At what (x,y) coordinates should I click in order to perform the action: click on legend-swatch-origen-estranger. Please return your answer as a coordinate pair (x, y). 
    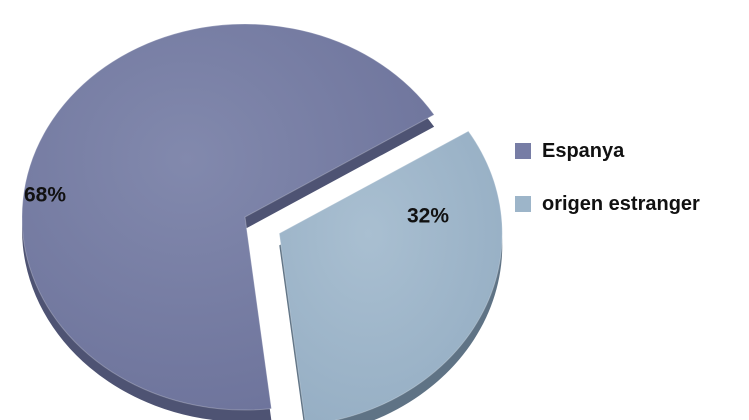
    Looking at the image, I should click on (523, 204).